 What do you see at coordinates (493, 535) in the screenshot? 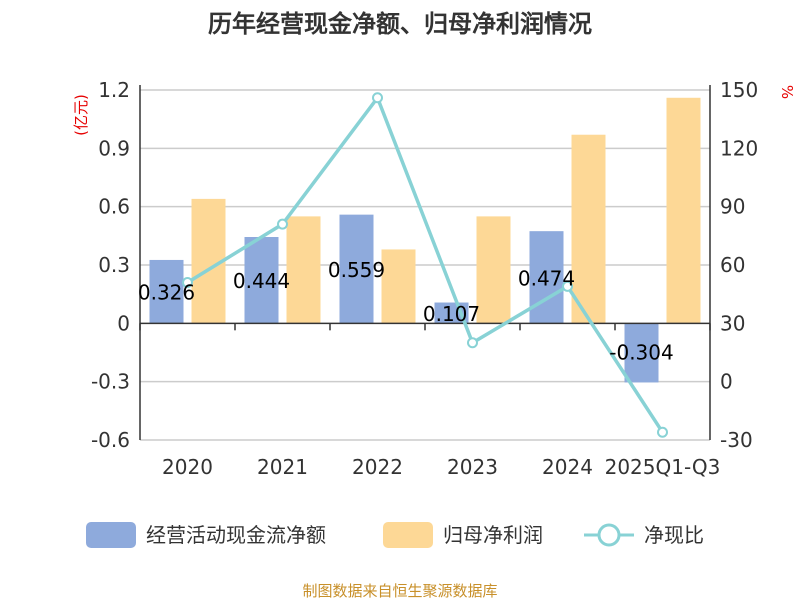
I see `legend-label-net-profit: 归母净利润` at bounding box center [493, 535].